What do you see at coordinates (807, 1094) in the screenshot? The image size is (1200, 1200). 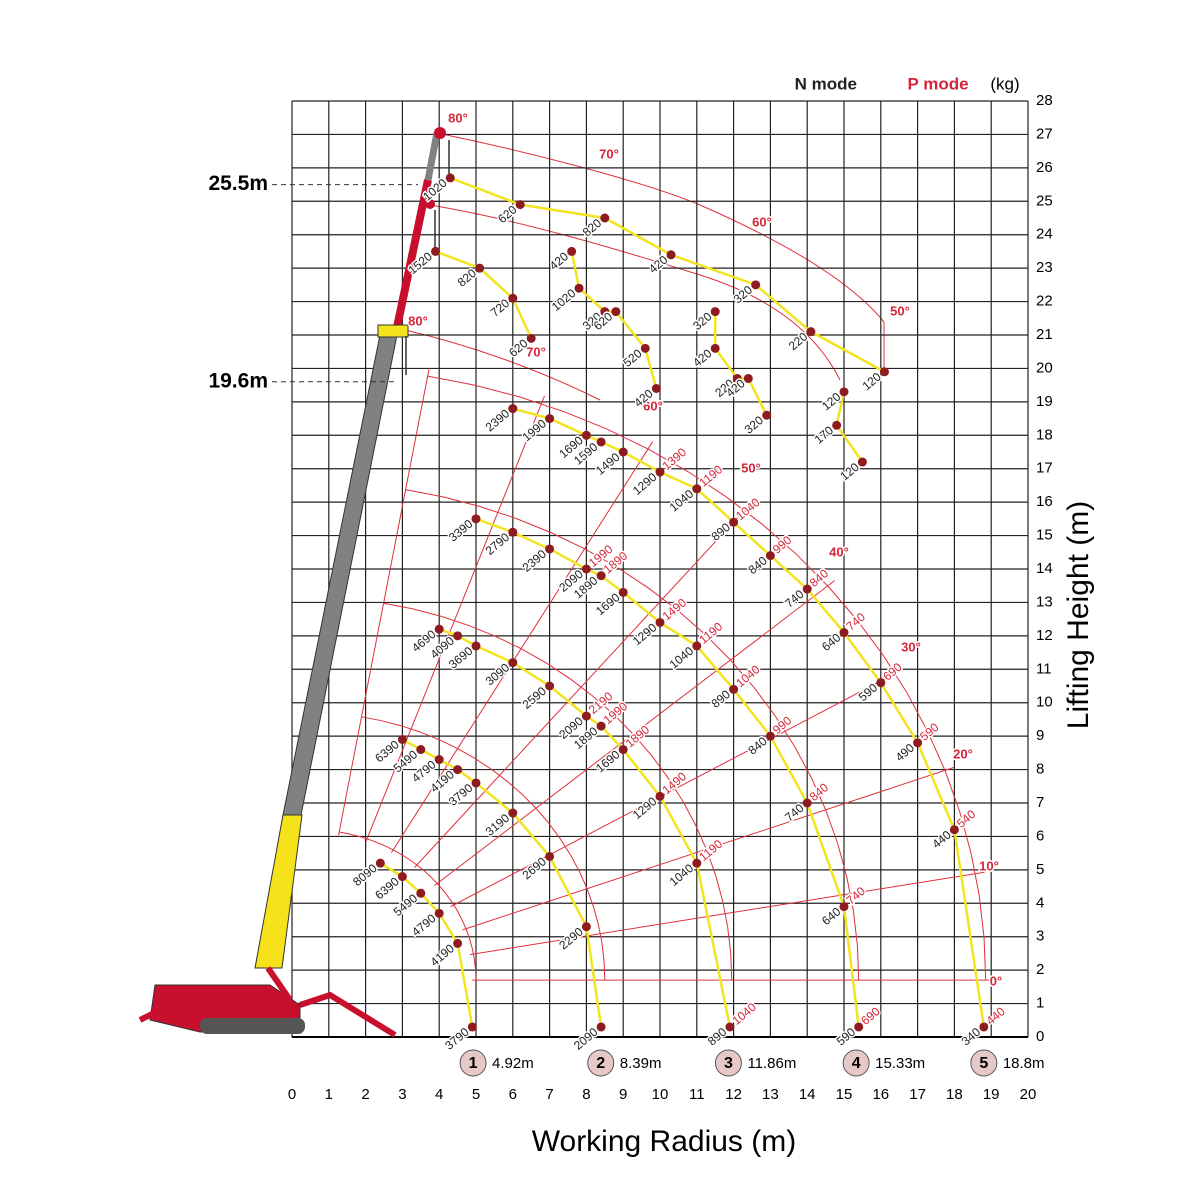 I see `x-tick-label: 14` at bounding box center [807, 1094].